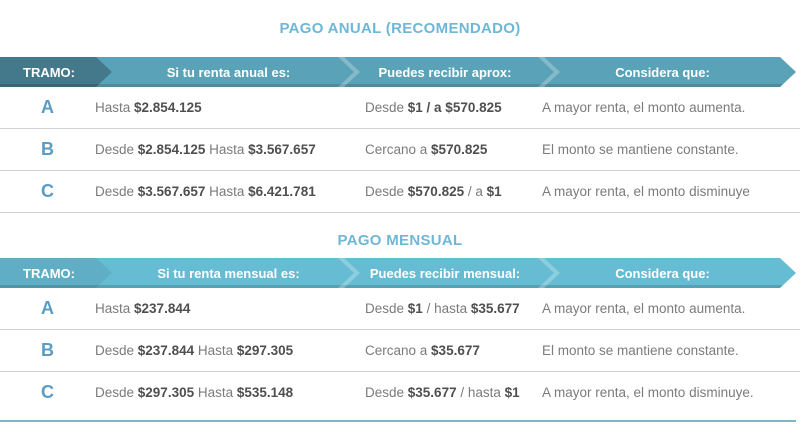 The width and height of the screenshot is (800, 440). I want to click on renta-cell: Hasta $237.844, so click(143, 308).